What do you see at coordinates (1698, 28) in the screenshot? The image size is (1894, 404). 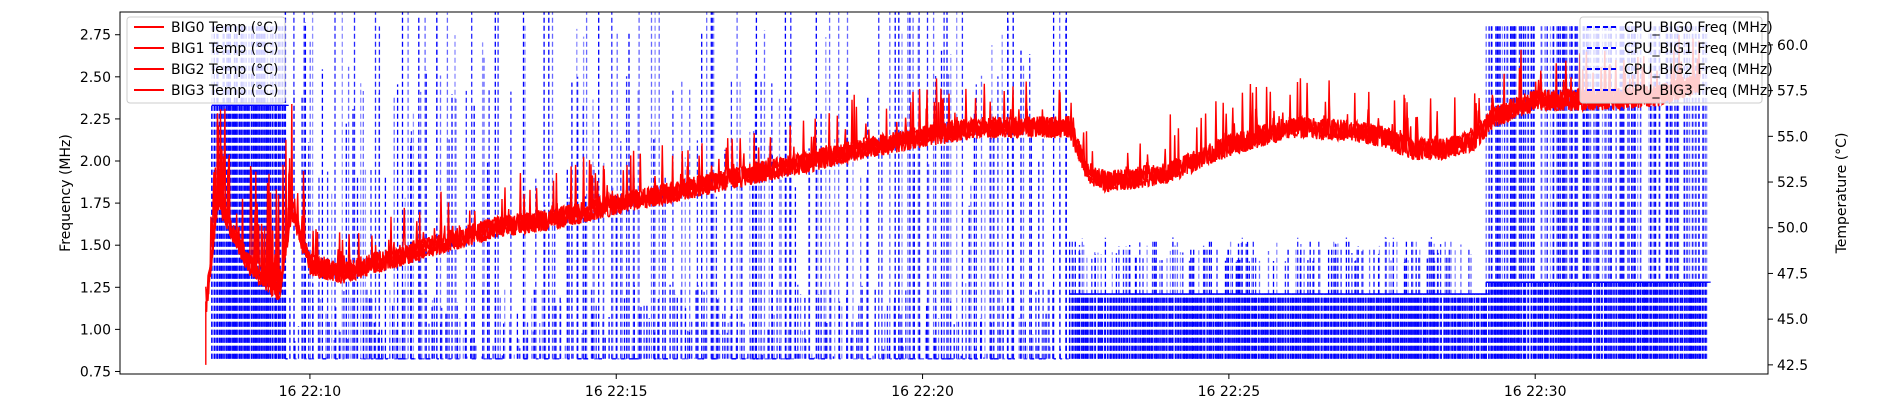 I see `legend-label: CPU_BIG0 Freq (MHz)` at bounding box center [1698, 28].